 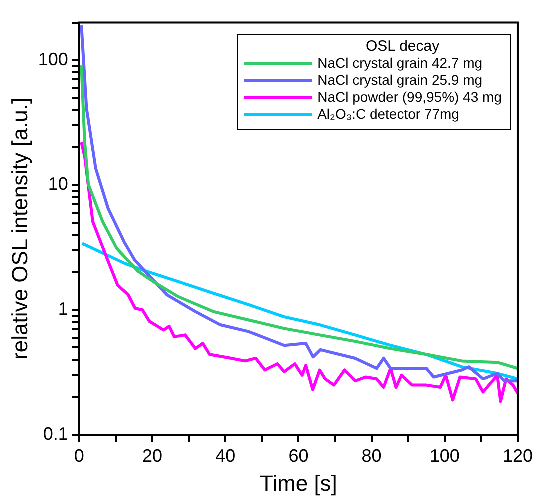 What do you see at coordinates (372, 456) in the screenshot?
I see `x-tick-label: 80` at bounding box center [372, 456].